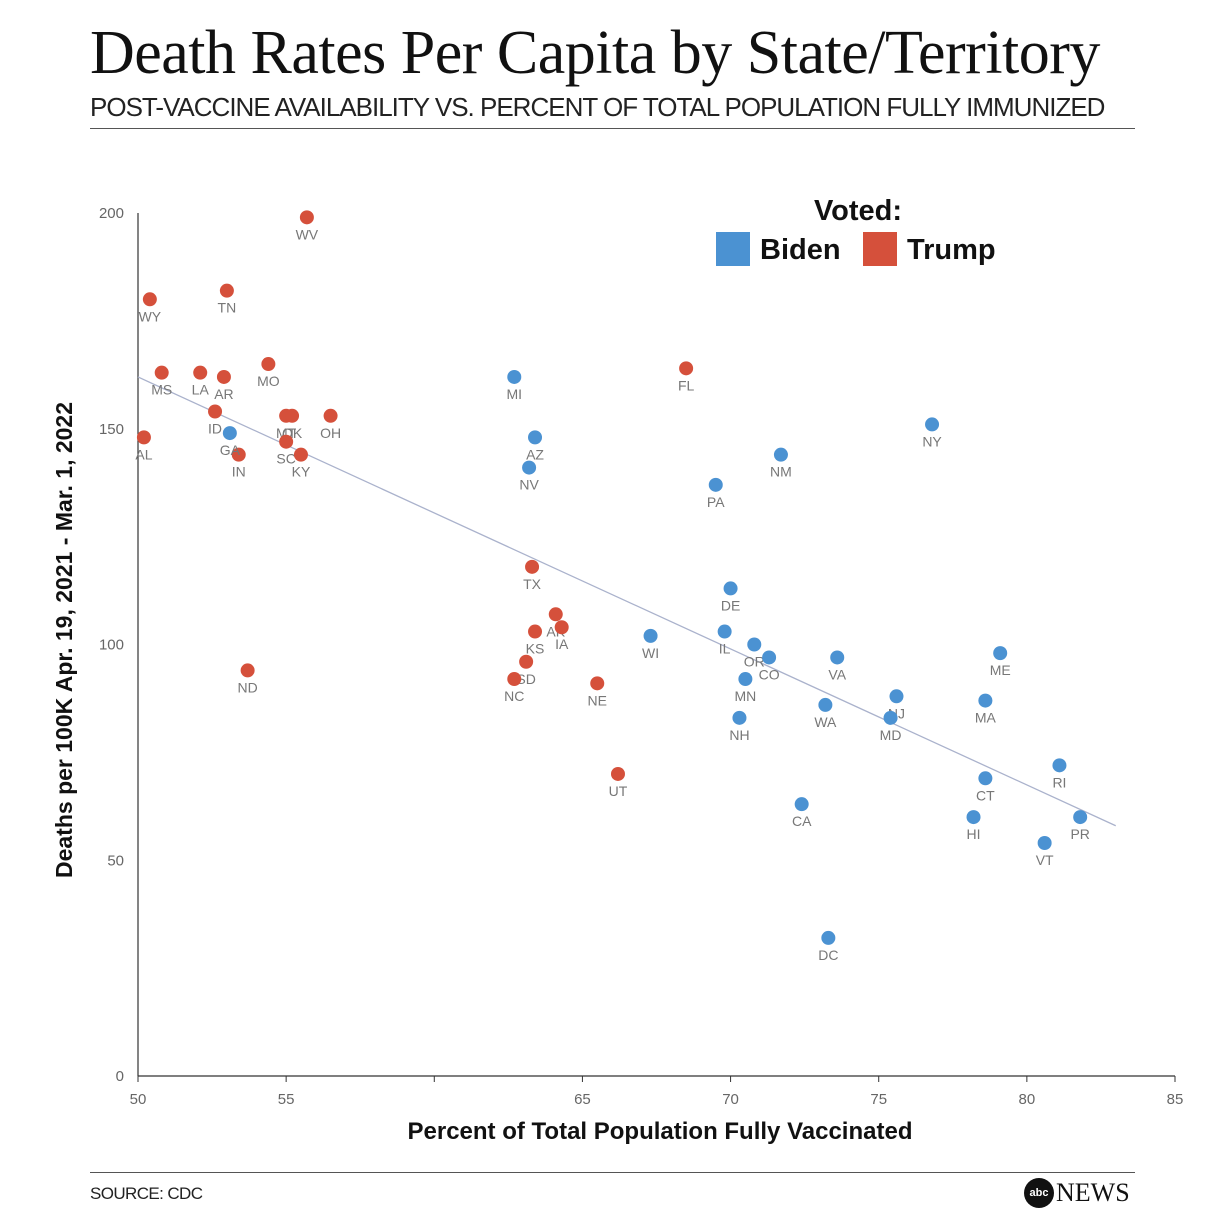 Image resolution: width=1232 pixels, height=1230 pixels. I want to click on x-tick-label: 80, so click(1027, 1099).